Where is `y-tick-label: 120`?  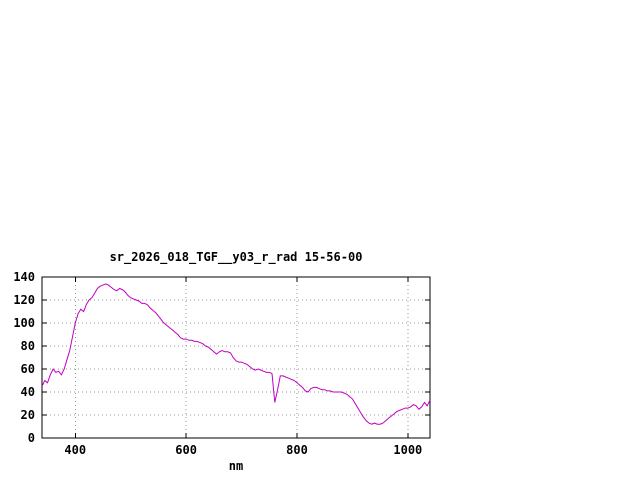 y-tick-label: 120 is located at coordinates (24, 300).